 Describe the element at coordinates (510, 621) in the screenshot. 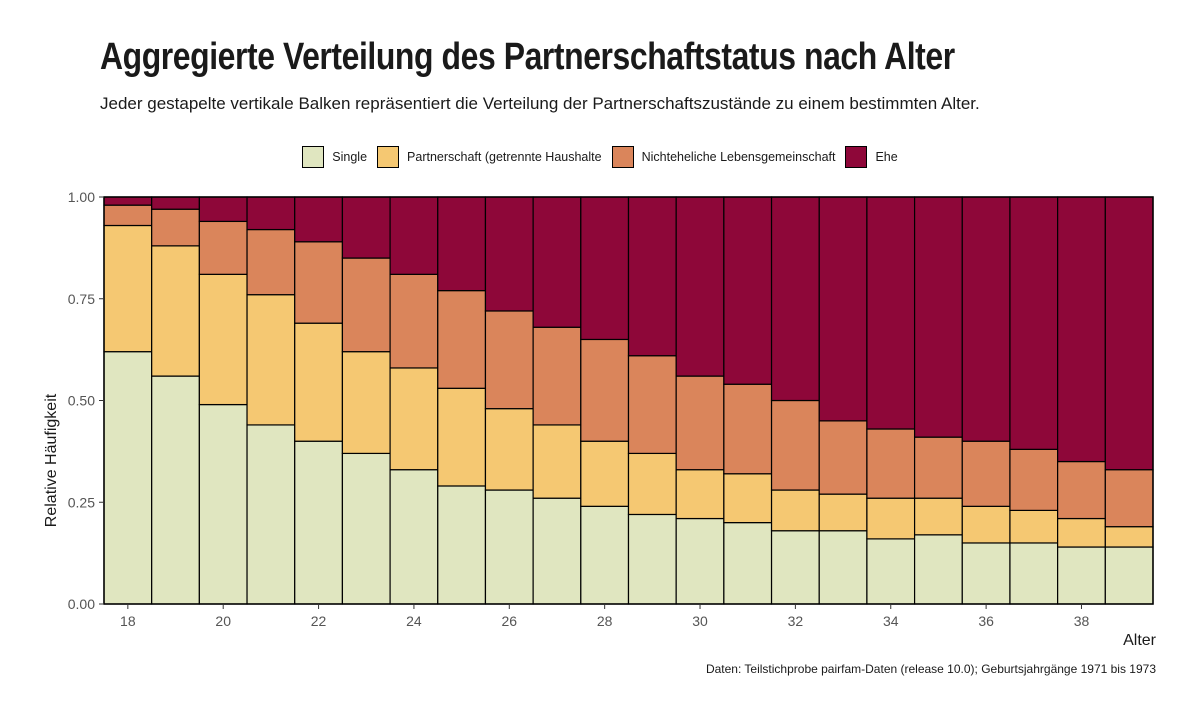

I see `x-tick-label: 26` at that location.